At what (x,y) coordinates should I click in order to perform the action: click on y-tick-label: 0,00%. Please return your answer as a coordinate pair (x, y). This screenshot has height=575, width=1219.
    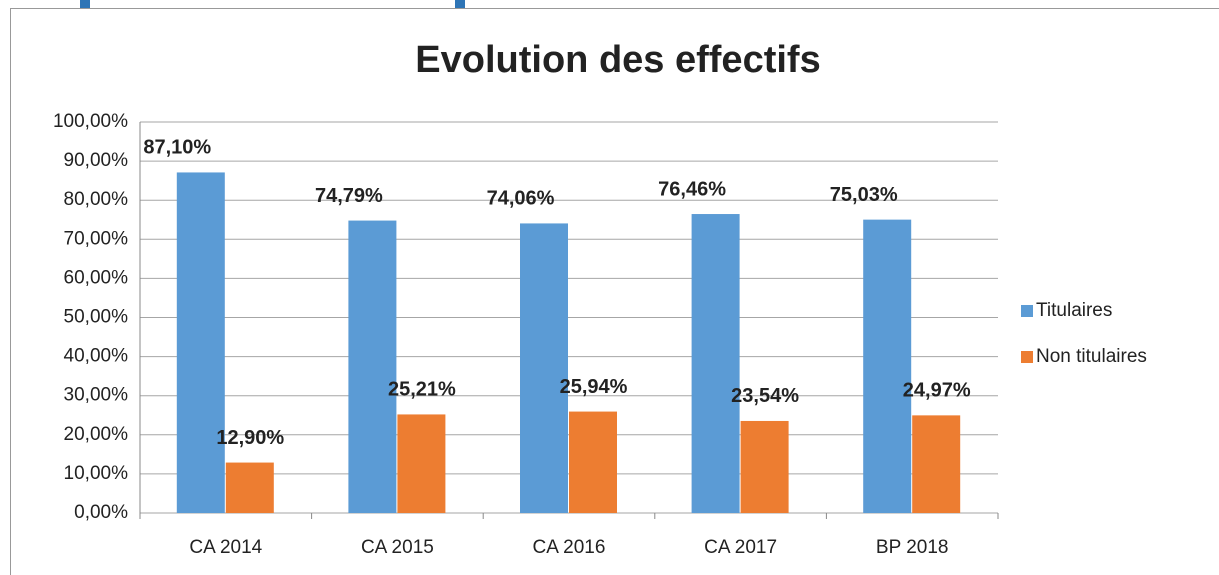
    Looking at the image, I should click on (101, 512).